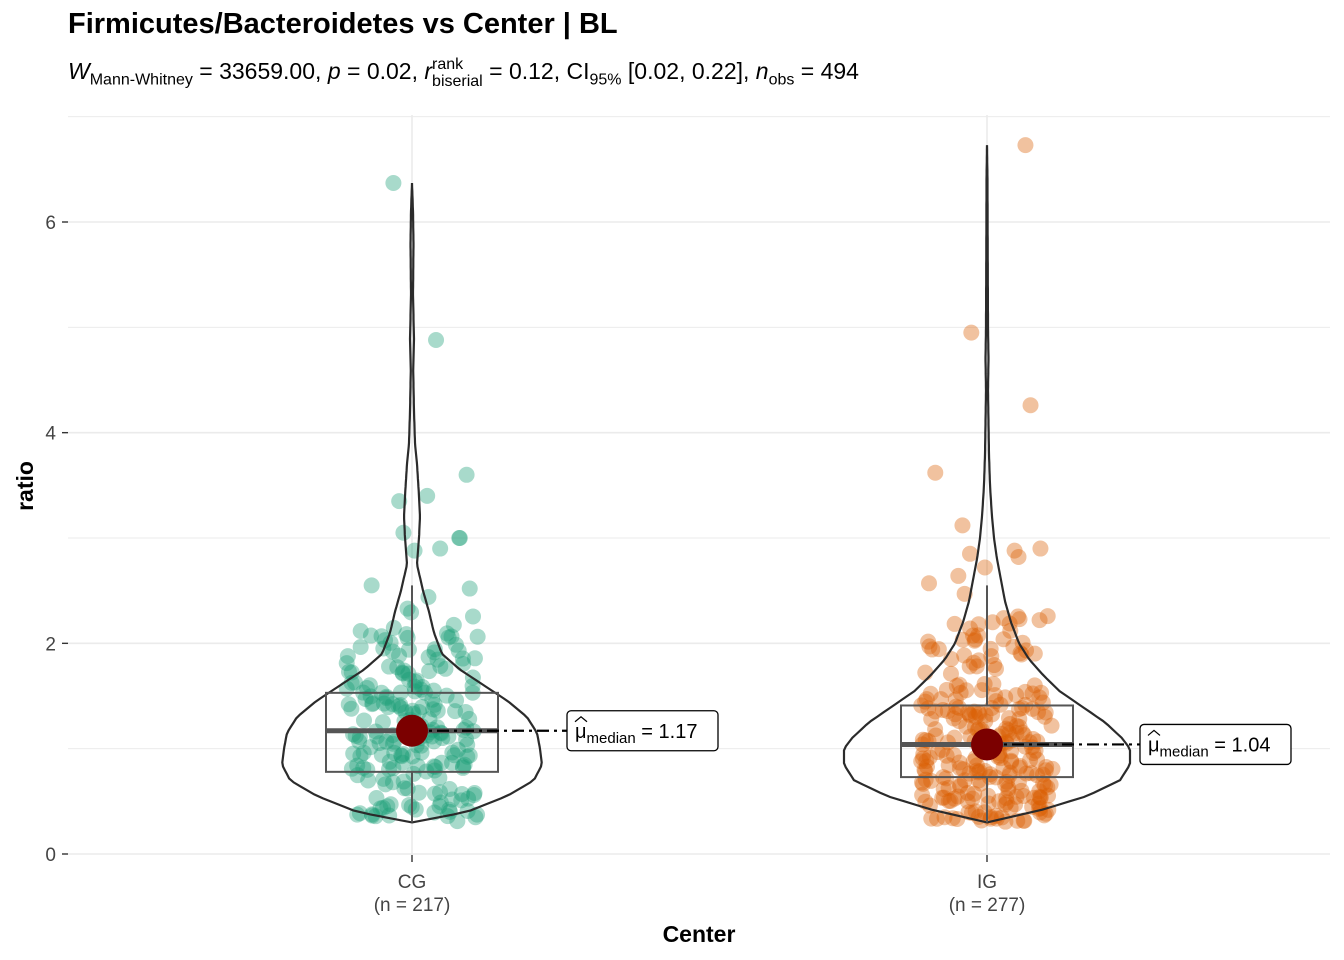 Image resolution: width=1344 pixels, height=960 pixels. I want to click on subtitle-ci-sub: 95%, so click(605, 80).